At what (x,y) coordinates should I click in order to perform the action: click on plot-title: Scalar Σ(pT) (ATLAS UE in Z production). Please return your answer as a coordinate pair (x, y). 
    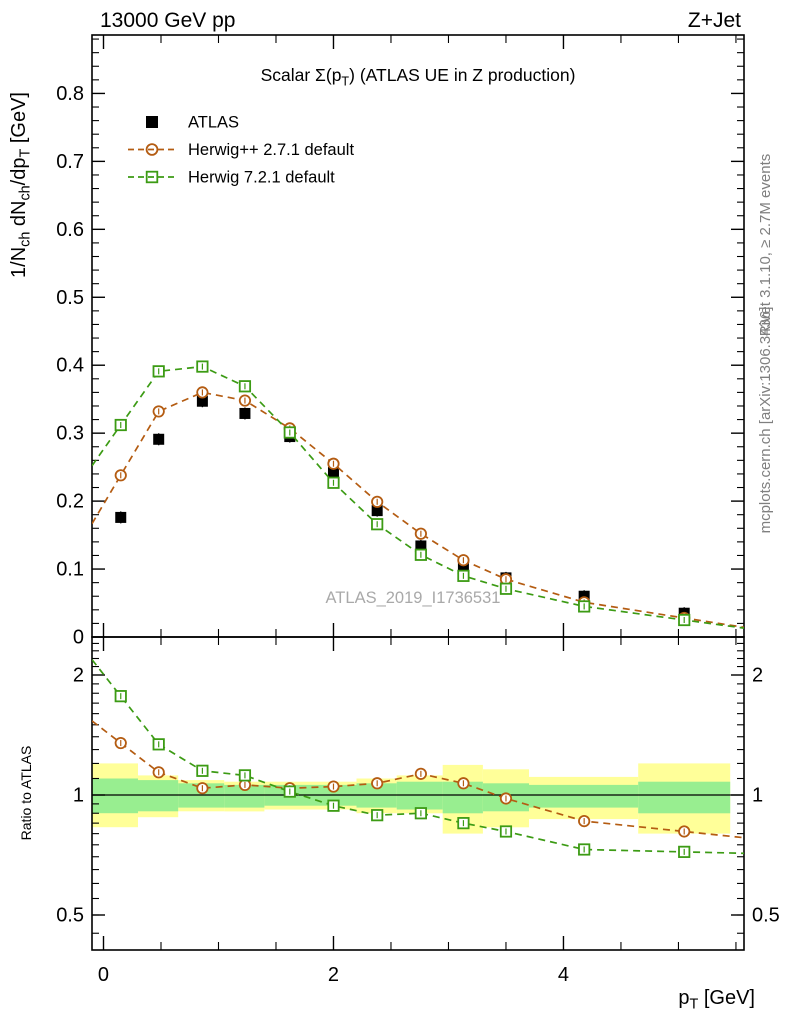
    Looking at the image, I should click on (418, 77).